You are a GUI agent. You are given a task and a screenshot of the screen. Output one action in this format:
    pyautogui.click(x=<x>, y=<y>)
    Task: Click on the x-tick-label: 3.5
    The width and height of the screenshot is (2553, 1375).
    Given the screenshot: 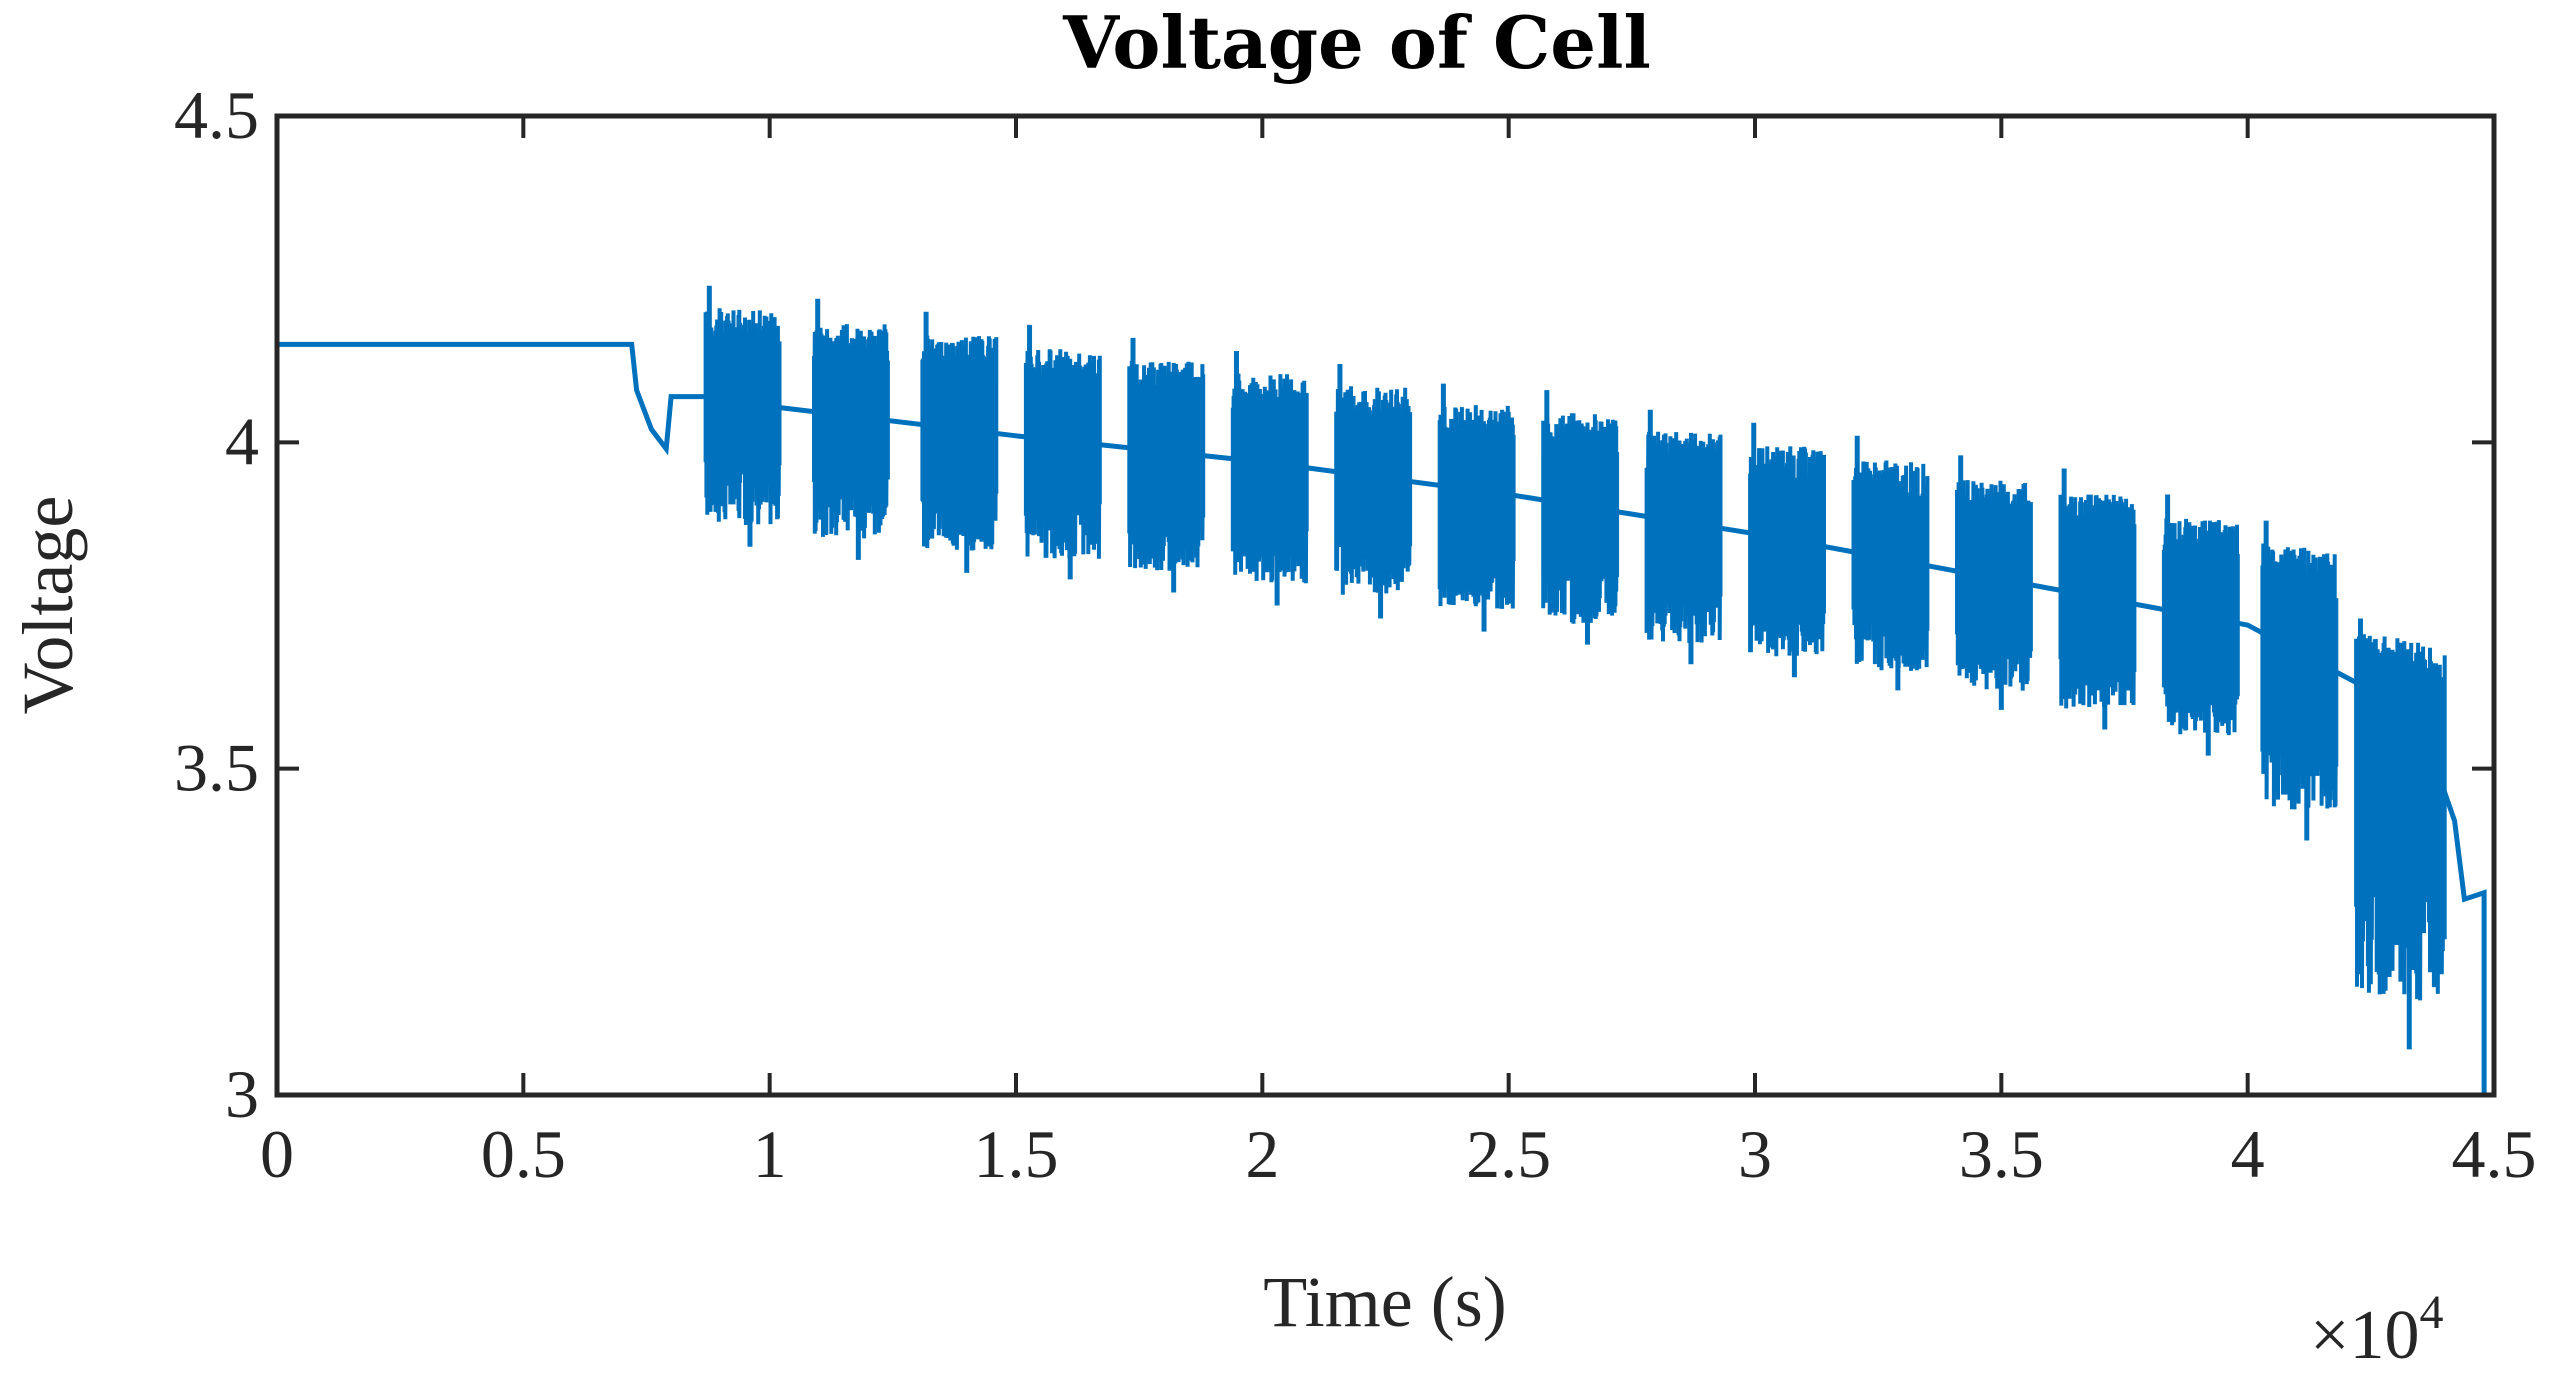 What is the action you would take?
    pyautogui.click(x=2001, y=1154)
    